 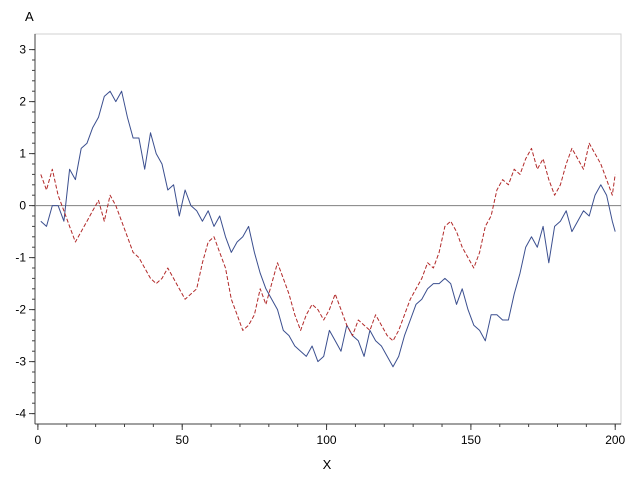 I want to click on y-tick-label: 1, so click(x=22, y=154).